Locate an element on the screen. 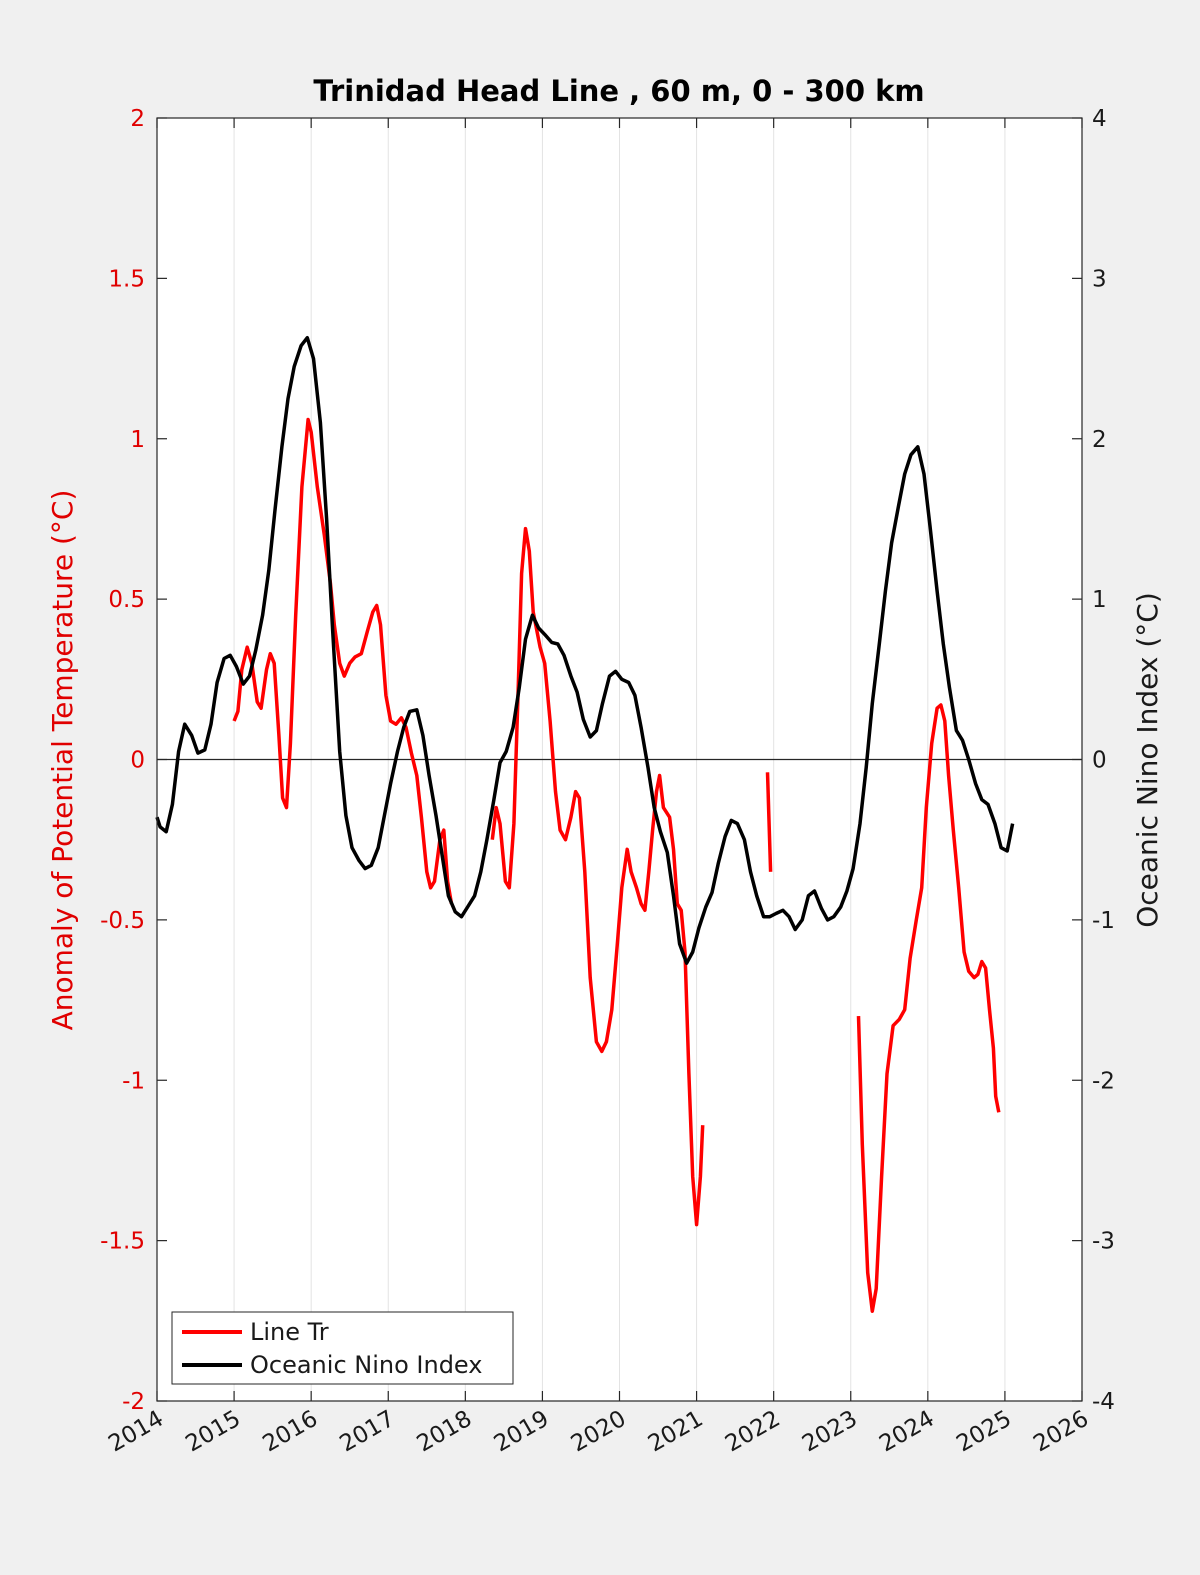 The image size is (1200, 1575). y-tick-label-right: 3 is located at coordinates (1099, 279).